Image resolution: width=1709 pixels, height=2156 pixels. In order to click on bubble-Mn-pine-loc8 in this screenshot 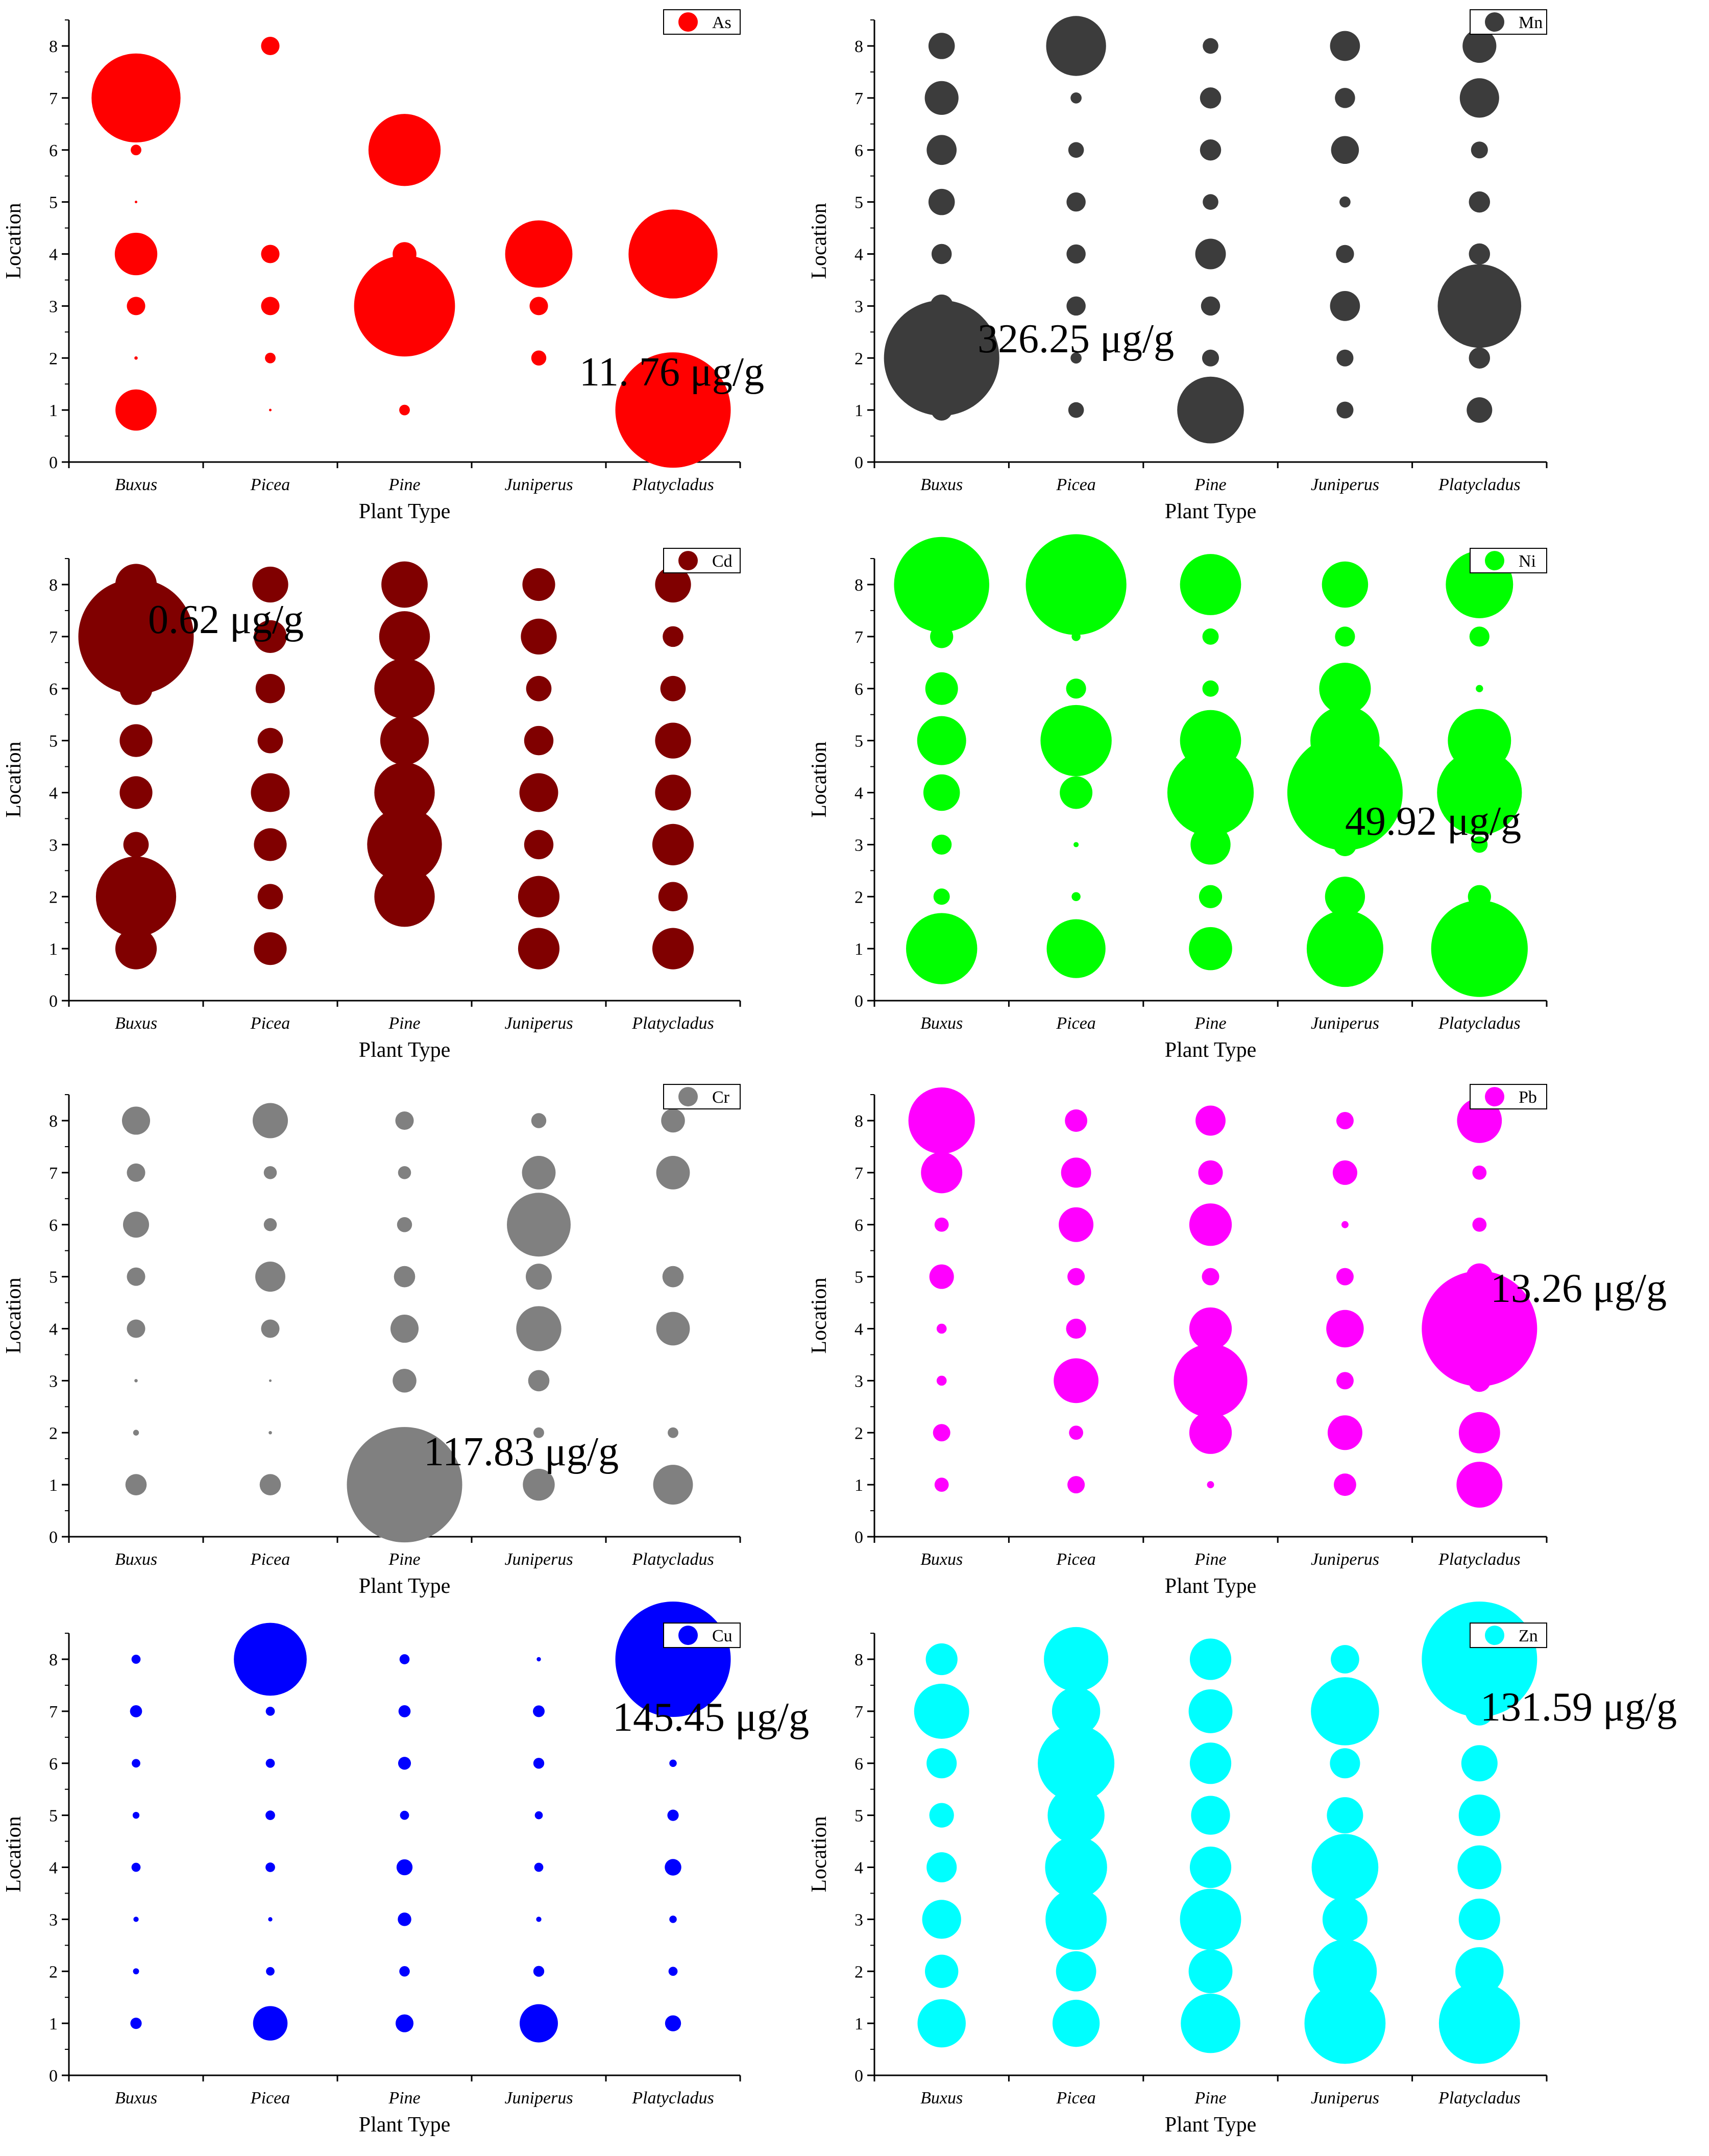, I will do `click(1210, 46)`.